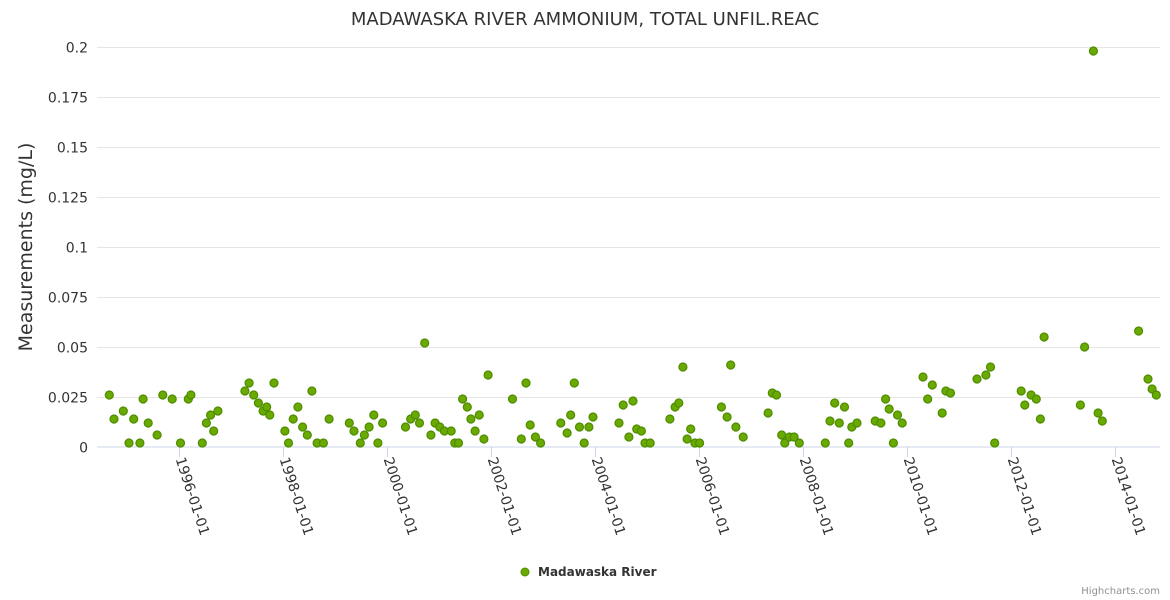 This screenshot has width=1170, height=600. Describe the element at coordinates (525, 572) in the screenshot. I see `legend-marker` at that location.